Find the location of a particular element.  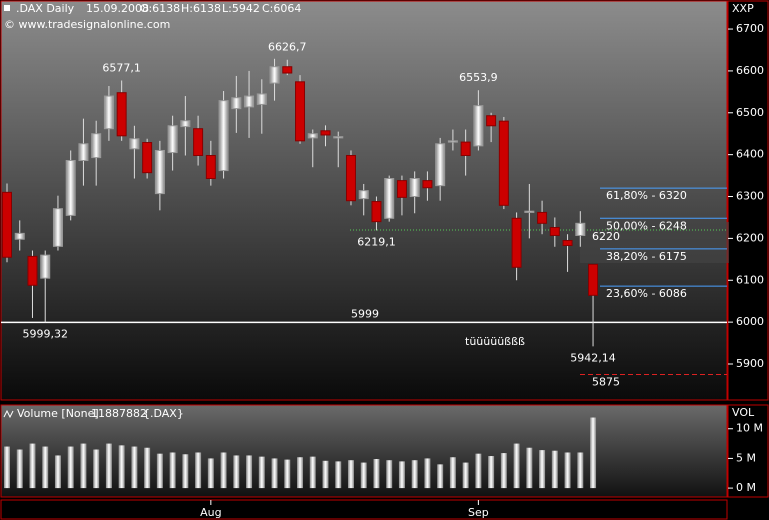

y-tick-label: 6600 is located at coordinates (750, 70).